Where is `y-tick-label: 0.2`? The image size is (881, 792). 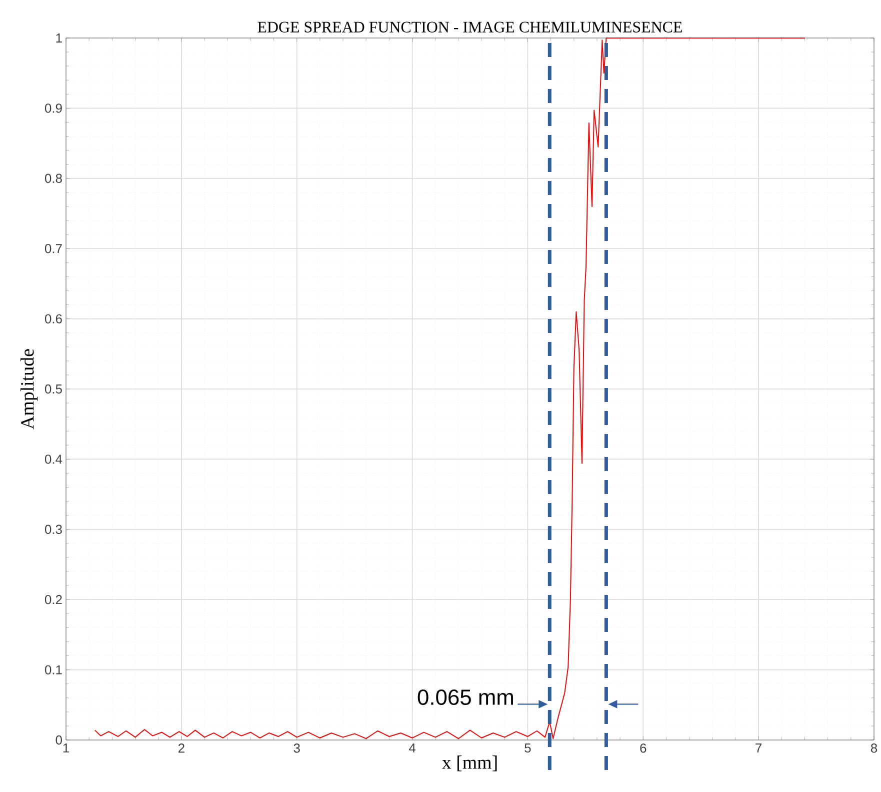 y-tick-label: 0.2 is located at coordinates (53, 599).